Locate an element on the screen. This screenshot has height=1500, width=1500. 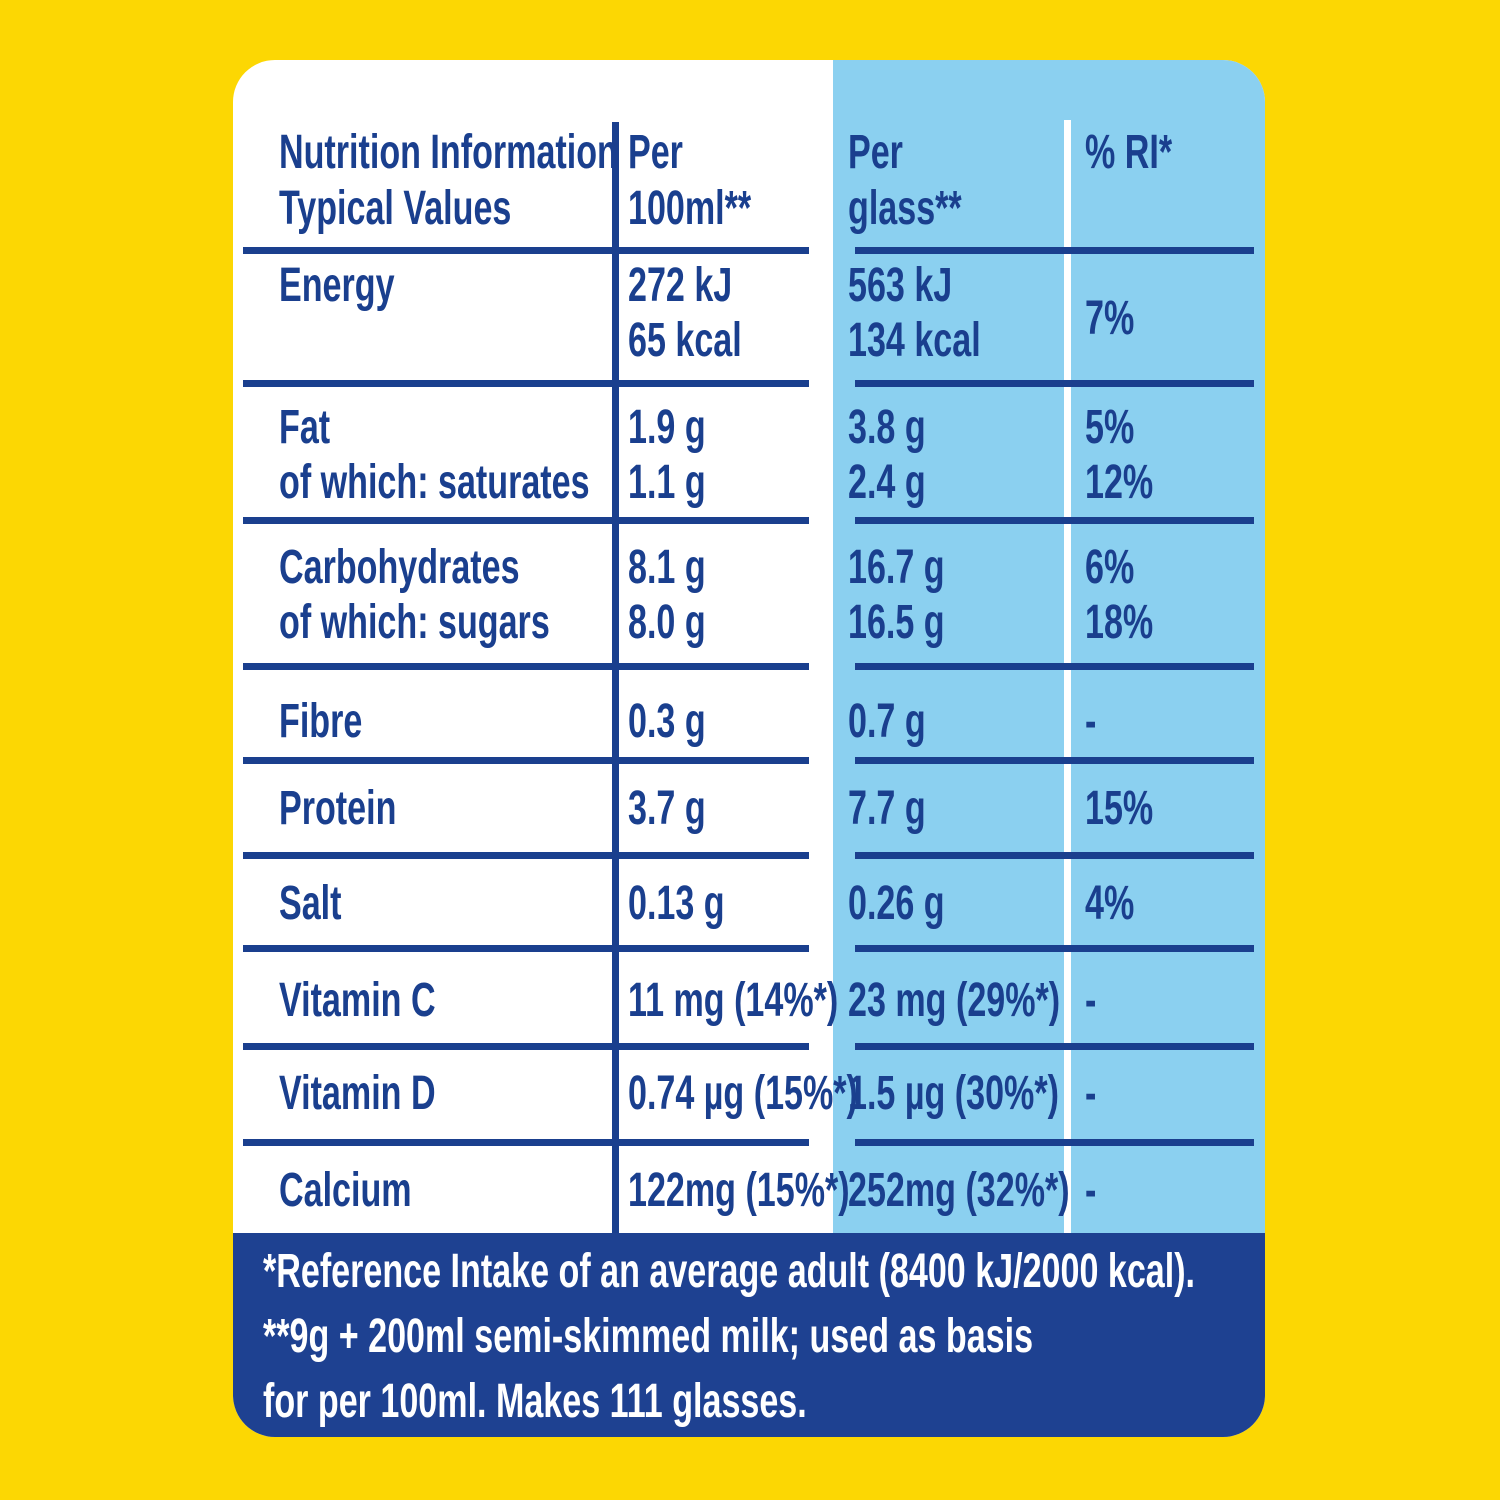
value-per-100ml: 3.7 g is located at coordinates (667, 808).